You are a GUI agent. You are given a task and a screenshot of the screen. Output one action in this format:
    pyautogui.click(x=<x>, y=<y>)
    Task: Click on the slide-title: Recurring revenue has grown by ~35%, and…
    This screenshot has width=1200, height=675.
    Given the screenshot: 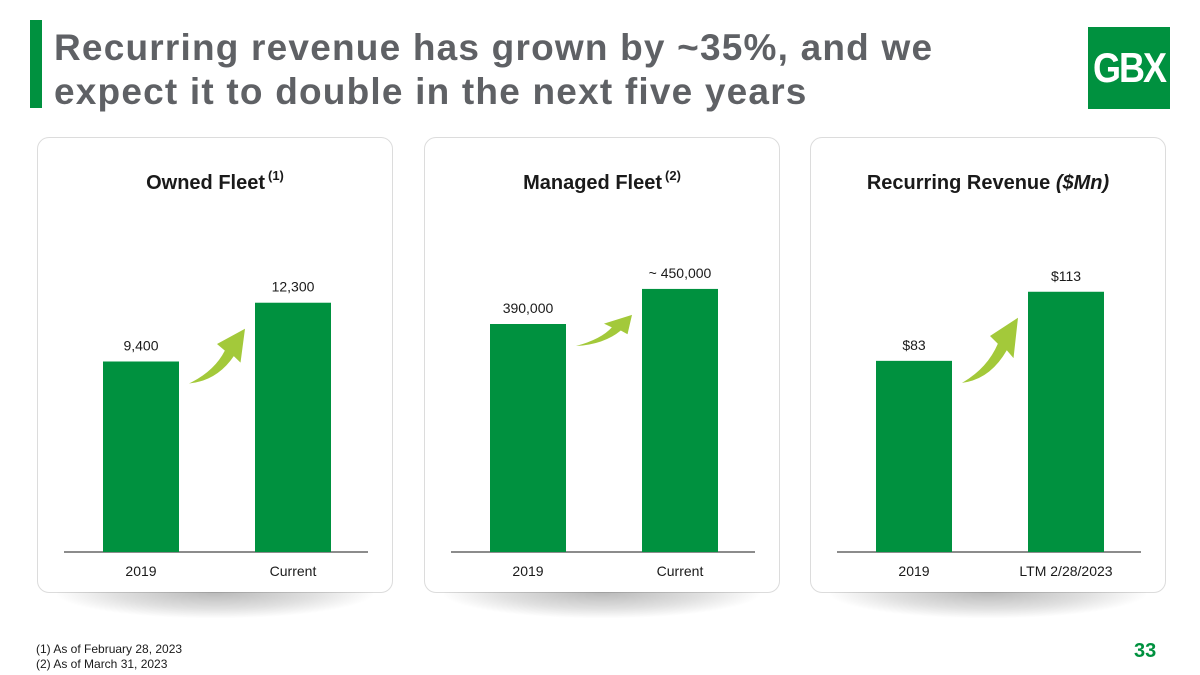 What is the action you would take?
    pyautogui.click(x=544, y=70)
    